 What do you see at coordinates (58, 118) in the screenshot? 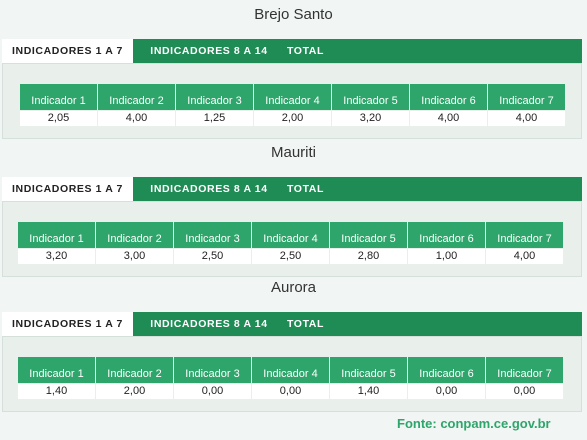
I see `value-cell: 2,05` at bounding box center [58, 118].